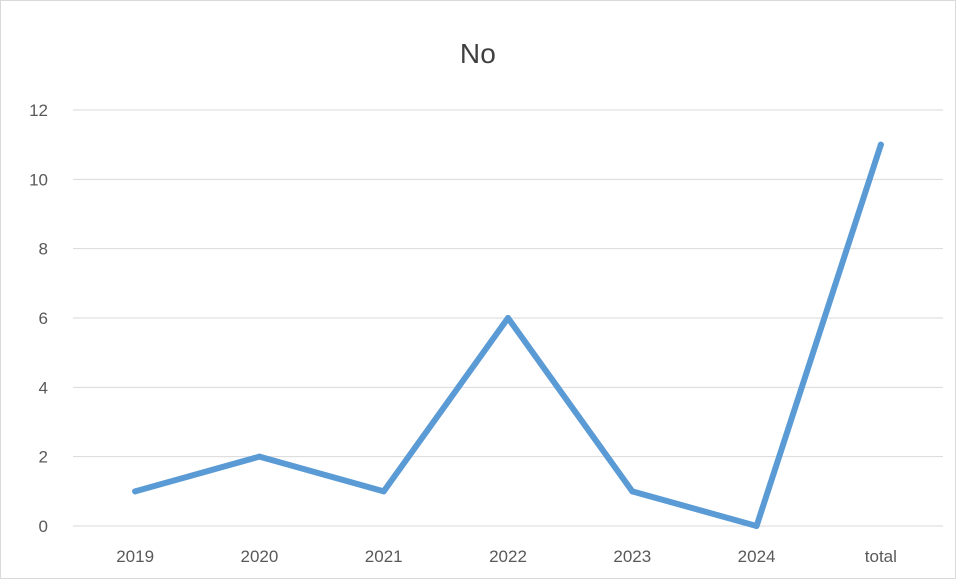  Describe the element at coordinates (38, 110) in the screenshot. I see `y-tick-label: 12` at that location.